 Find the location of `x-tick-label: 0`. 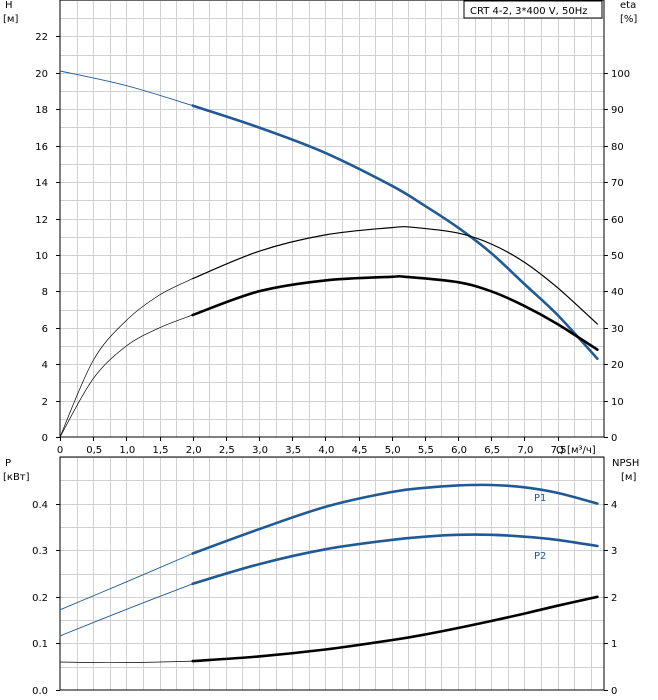

x-tick-label: 0 is located at coordinates (60, 450).